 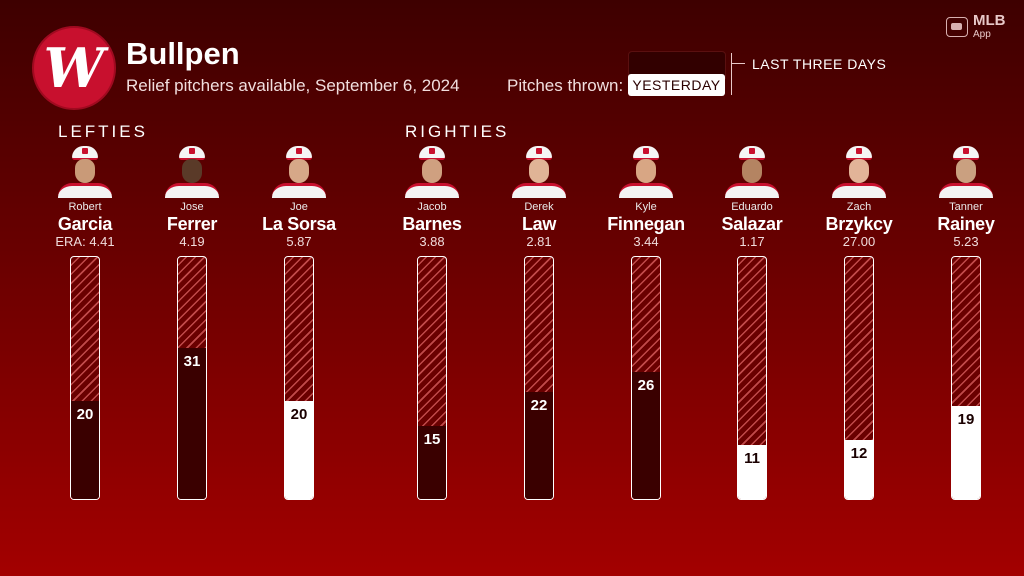 I want to click on player-last-name: La Sorsa, so click(x=299, y=224).